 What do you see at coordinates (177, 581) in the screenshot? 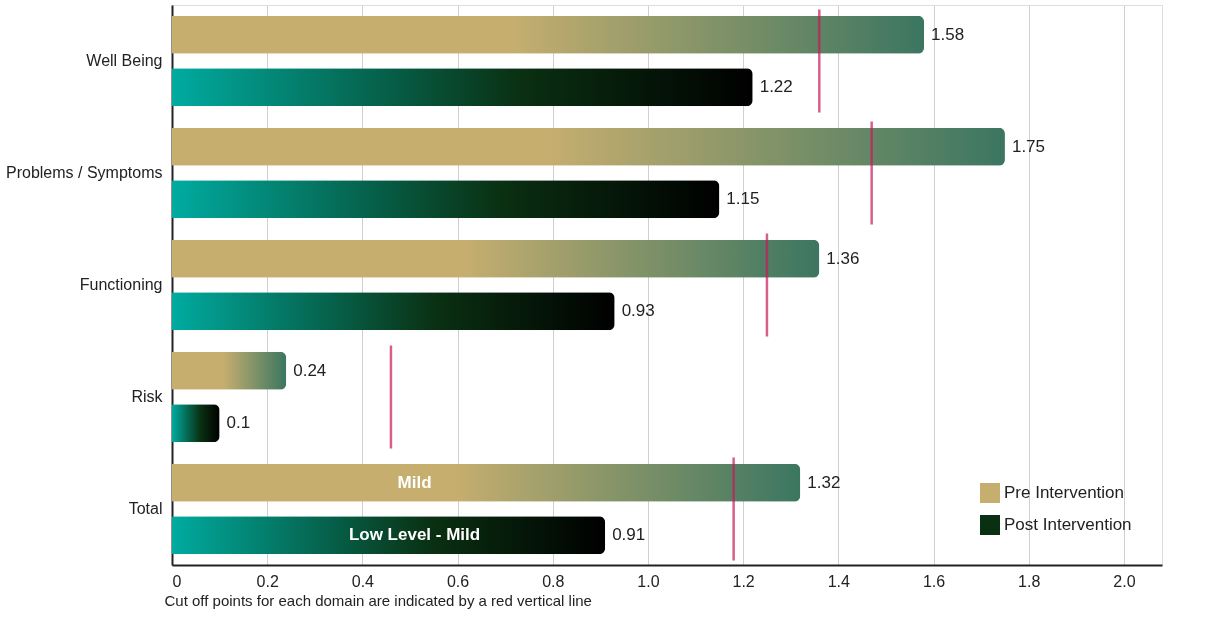
I see `x-tick-label: 0` at bounding box center [177, 581].